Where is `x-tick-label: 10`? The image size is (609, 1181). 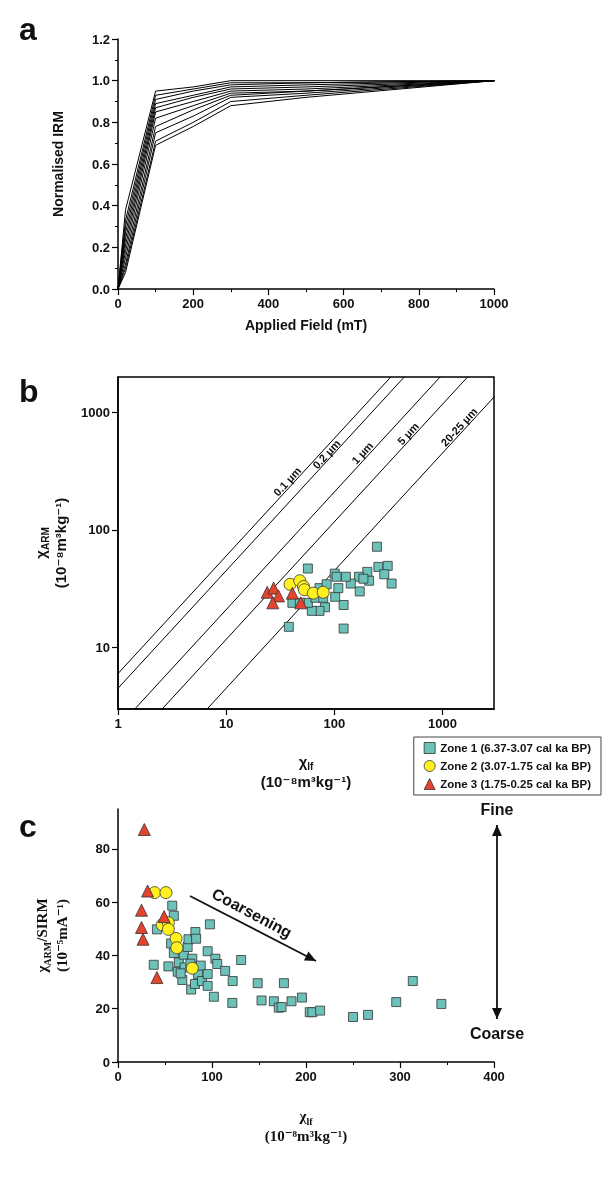
x-tick-label: 10 is located at coordinates (226, 723).